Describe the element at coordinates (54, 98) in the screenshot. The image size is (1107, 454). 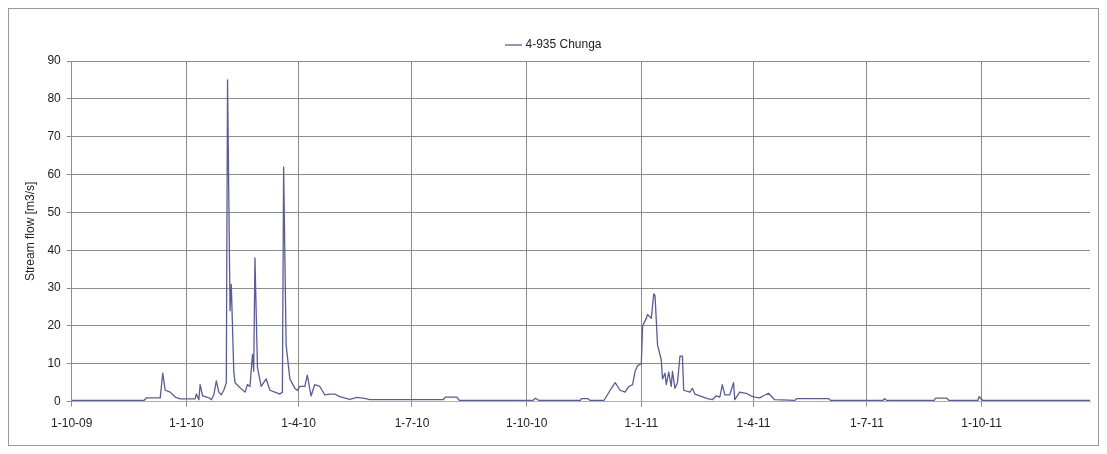
I see `y-tick-label: 80` at that location.